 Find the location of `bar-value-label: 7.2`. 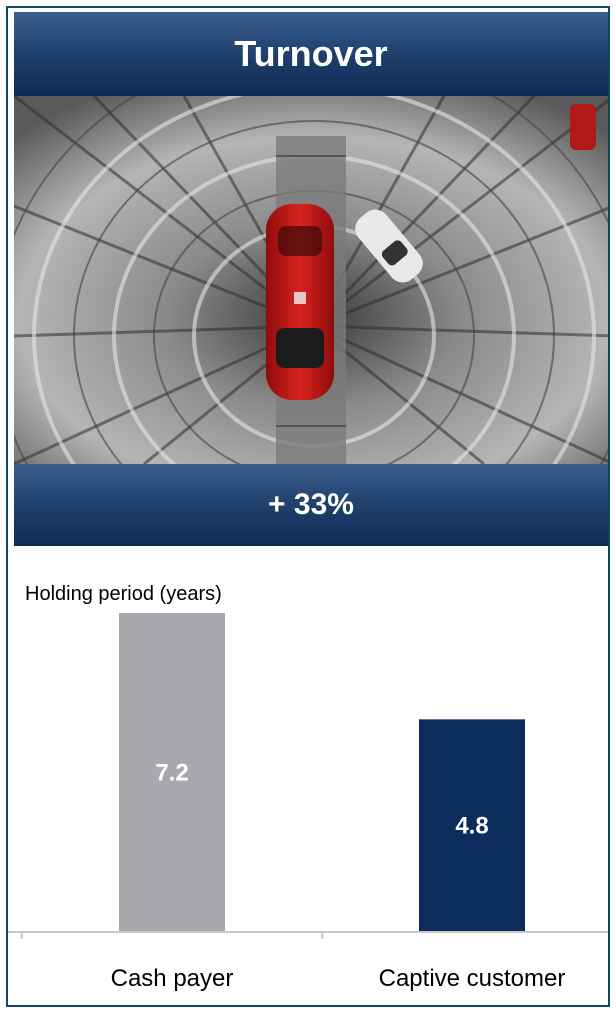

bar-value-label: 7.2 is located at coordinates (171, 773).